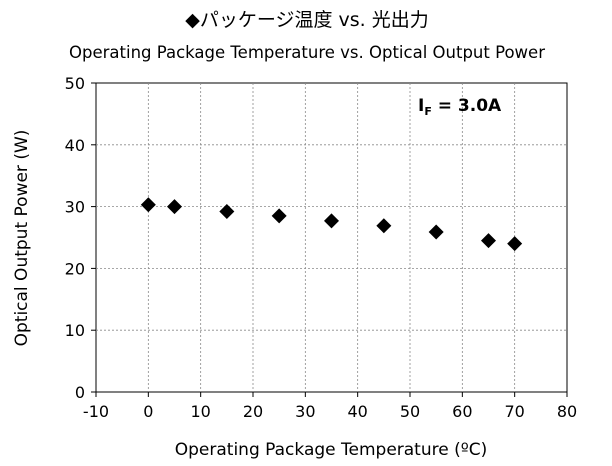 This screenshot has width=612, height=466. What do you see at coordinates (200, 411) in the screenshot?
I see `x-tick-label: 10` at bounding box center [200, 411].